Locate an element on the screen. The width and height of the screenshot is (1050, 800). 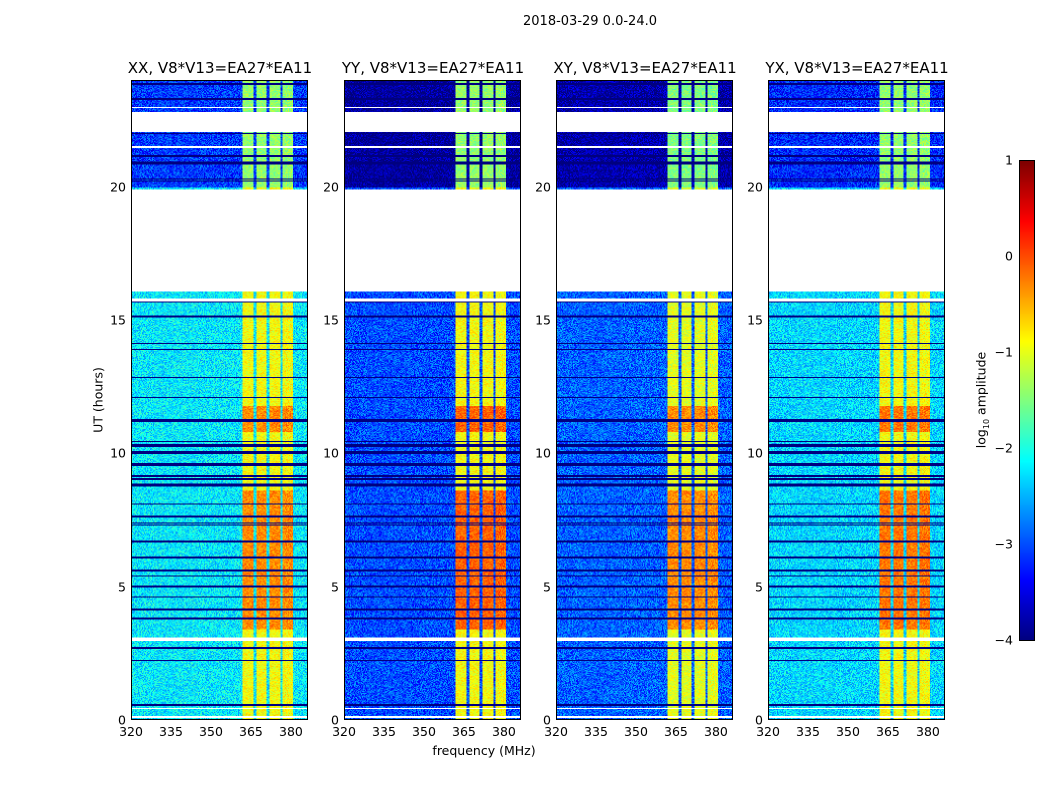
y-axis-label: UT (hours) is located at coordinates (98, 400).